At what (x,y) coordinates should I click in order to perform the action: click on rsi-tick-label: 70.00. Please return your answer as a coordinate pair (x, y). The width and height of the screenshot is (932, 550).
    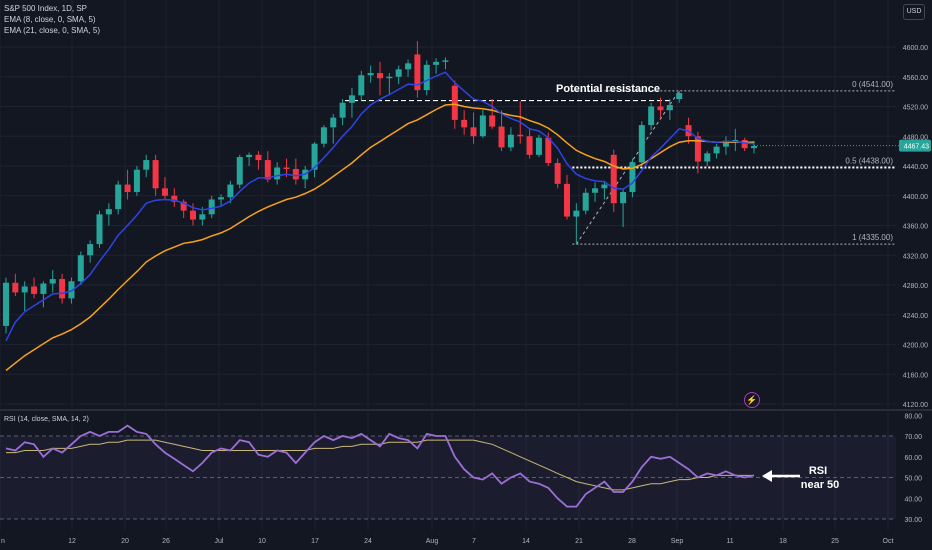
    Looking at the image, I should click on (913, 437).